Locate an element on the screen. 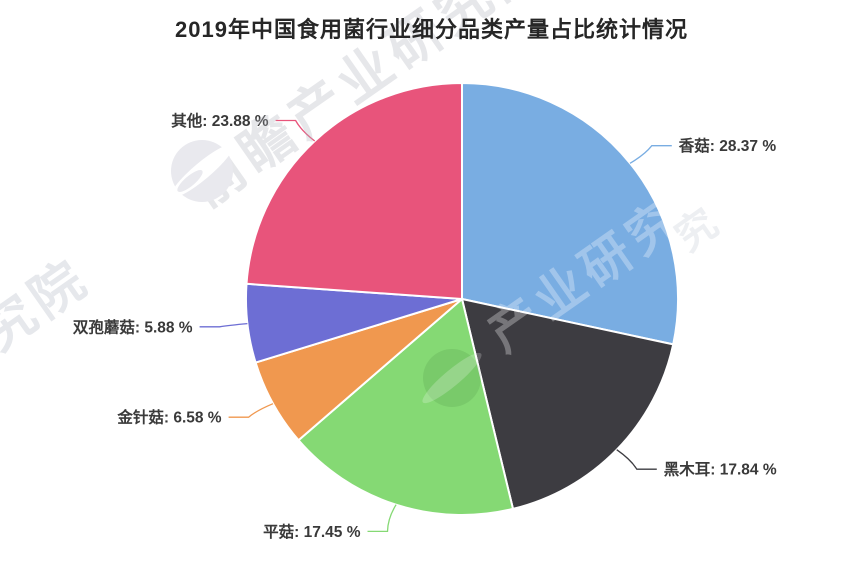 Image resolution: width=863 pixels, height=576 pixels. pie-slice-label: 香菇: 28.37 % is located at coordinates (728, 145).